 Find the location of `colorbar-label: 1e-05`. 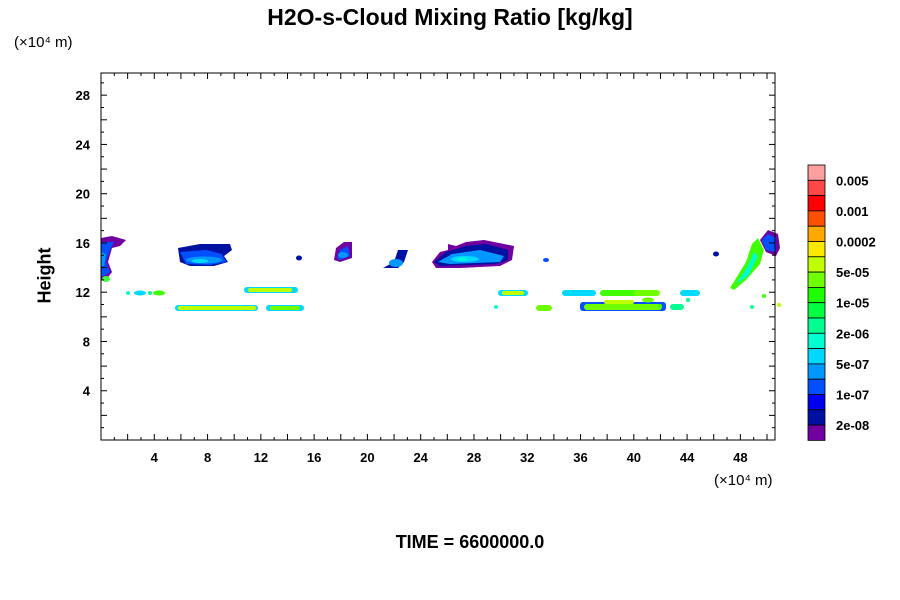

colorbar-label: 1e-05 is located at coordinates (852, 303).